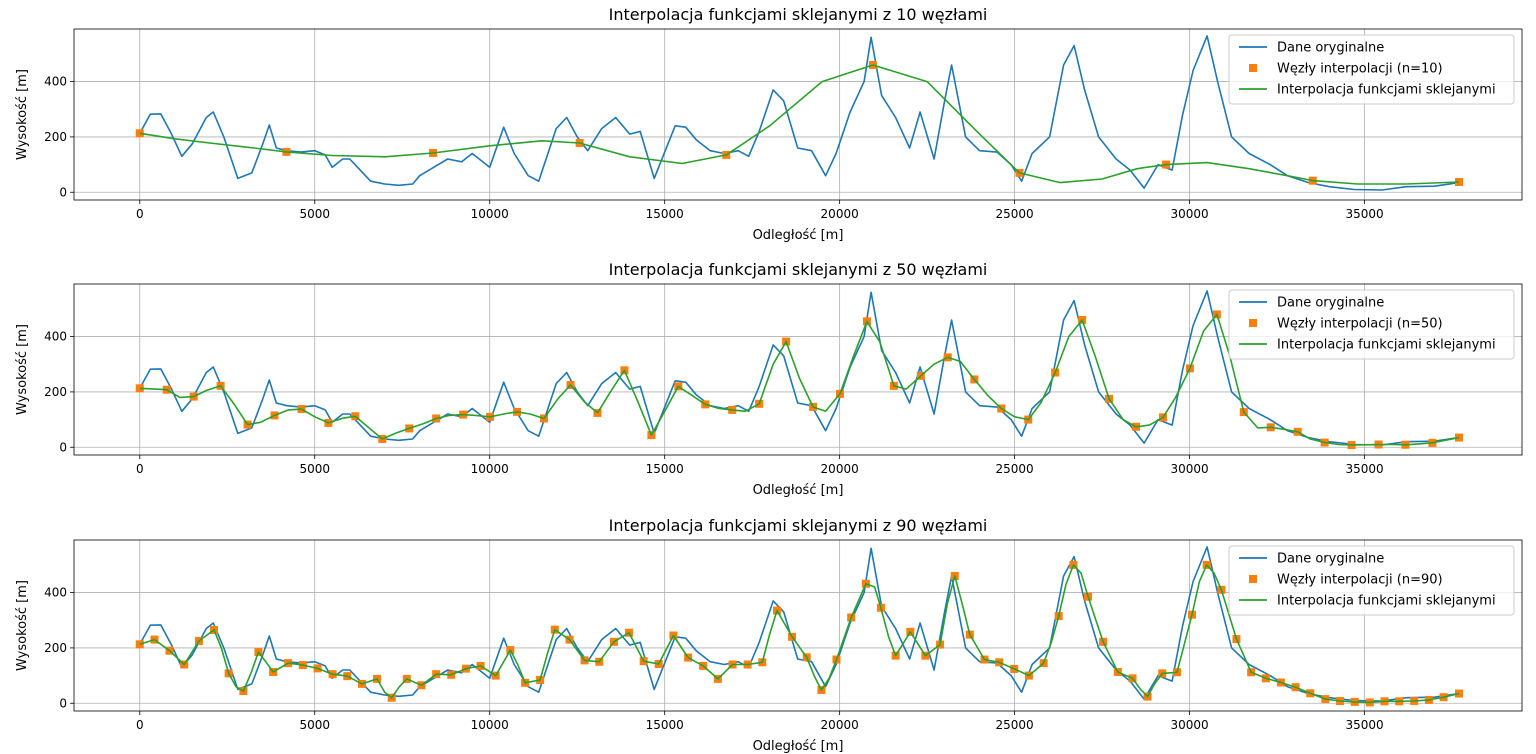  I want to click on legend-label: Węzły interpolacji (n=50), so click(1360, 324).